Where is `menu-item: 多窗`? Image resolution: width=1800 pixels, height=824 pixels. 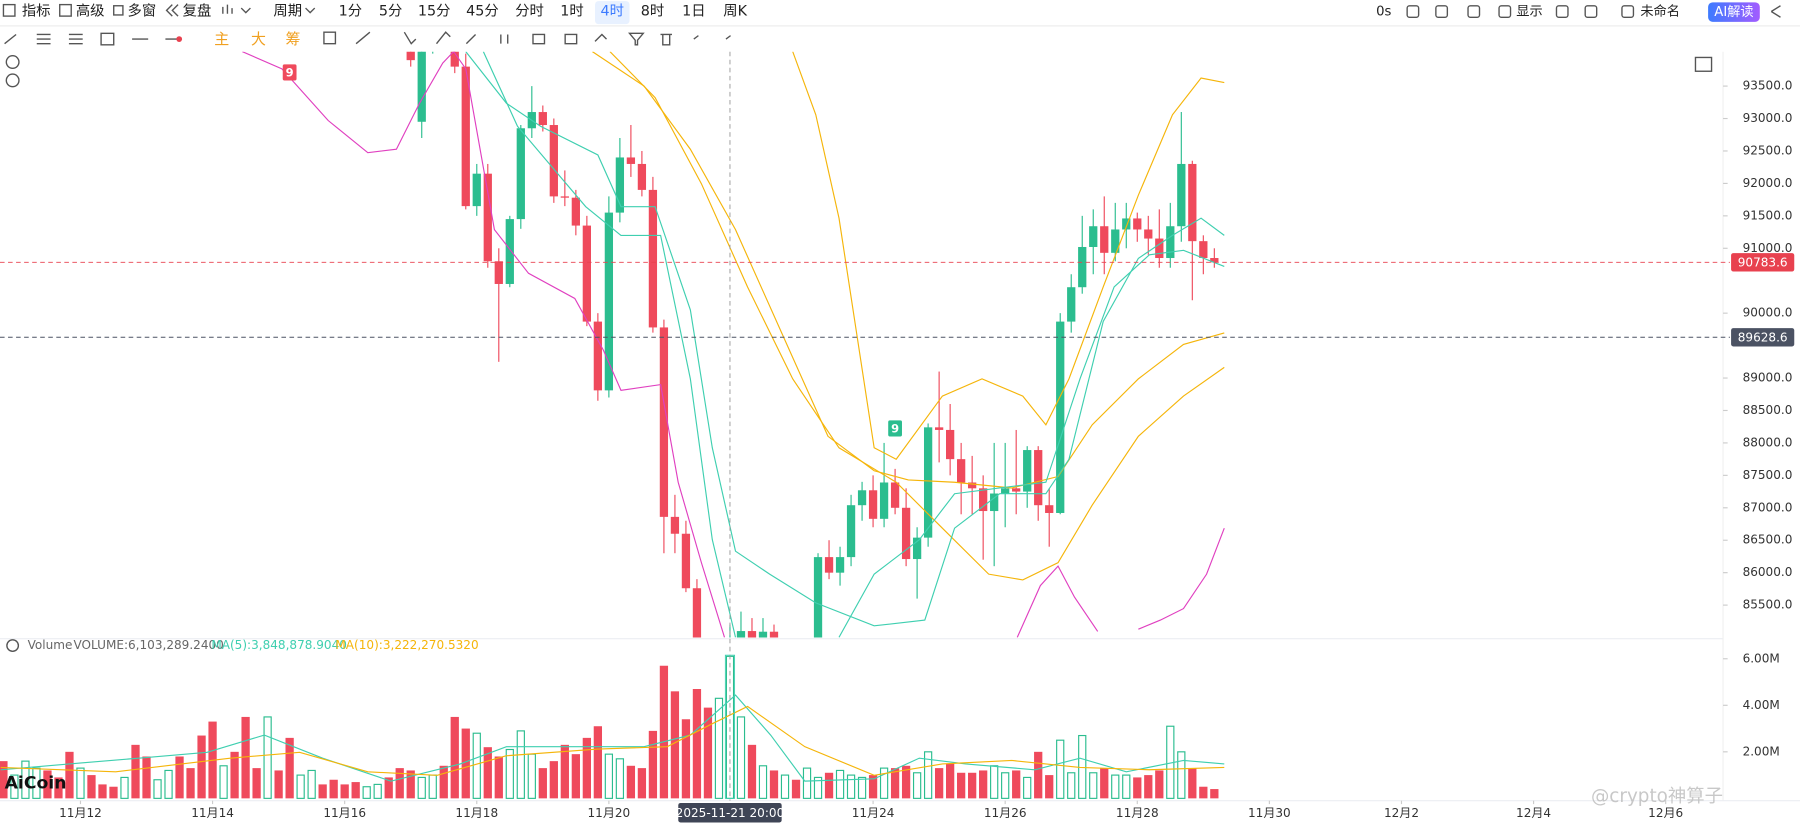
menu-item: 多窗 is located at coordinates (142, 11).